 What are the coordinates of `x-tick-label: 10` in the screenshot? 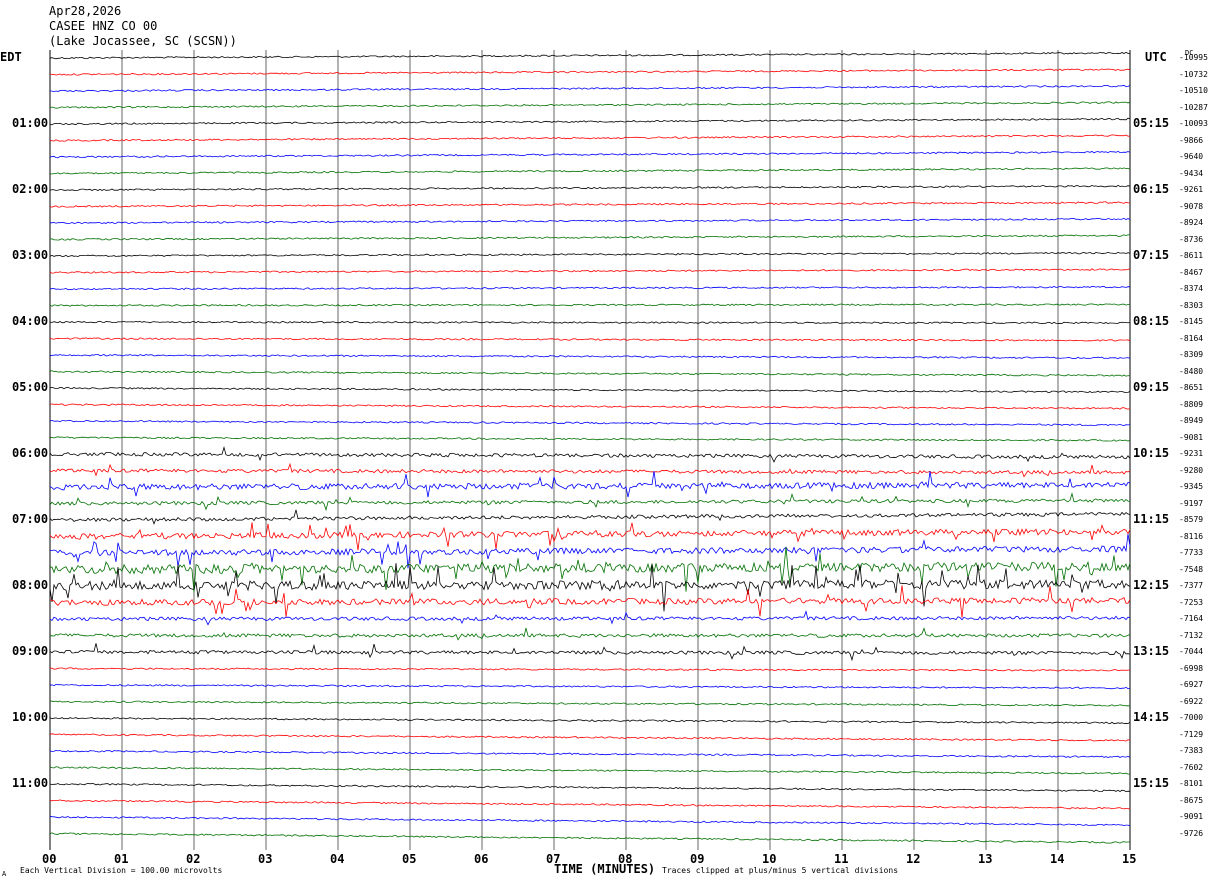 It's located at (769, 859).